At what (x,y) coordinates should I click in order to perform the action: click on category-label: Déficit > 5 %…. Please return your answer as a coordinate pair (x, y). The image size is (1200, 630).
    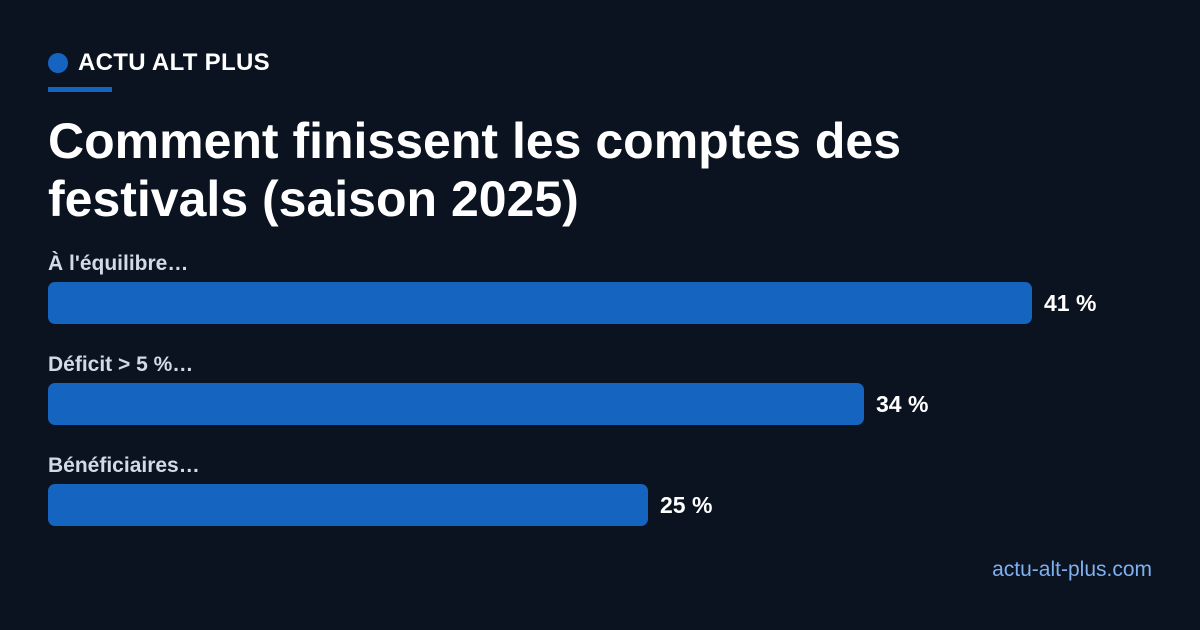
    Looking at the image, I should click on (120, 364).